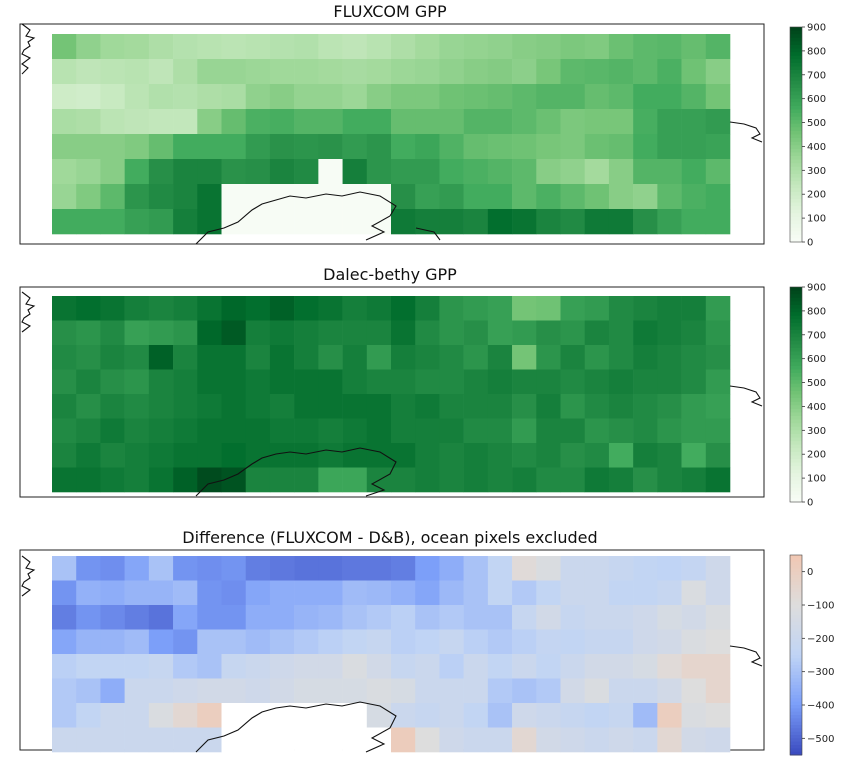  What do you see at coordinates (816, 359) in the screenshot?
I see `colorbar-tick-label: 600` at bounding box center [816, 359].